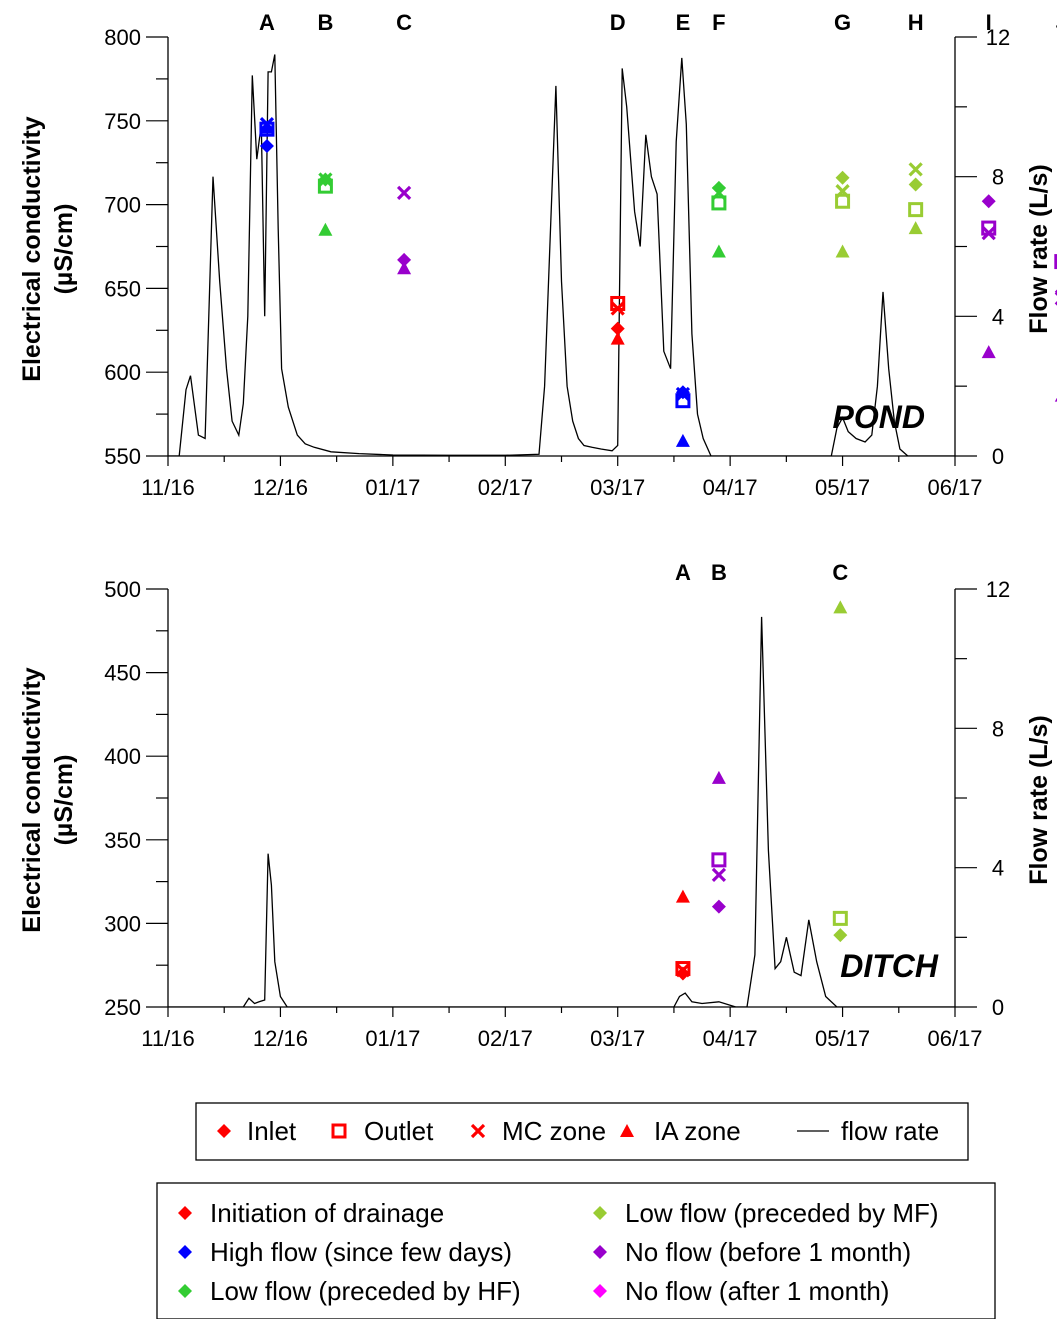 This screenshot has height=1319, width=1057. Describe the element at coordinates (627, 1130) in the screenshot. I see `legend-triangle-swatch` at that location.